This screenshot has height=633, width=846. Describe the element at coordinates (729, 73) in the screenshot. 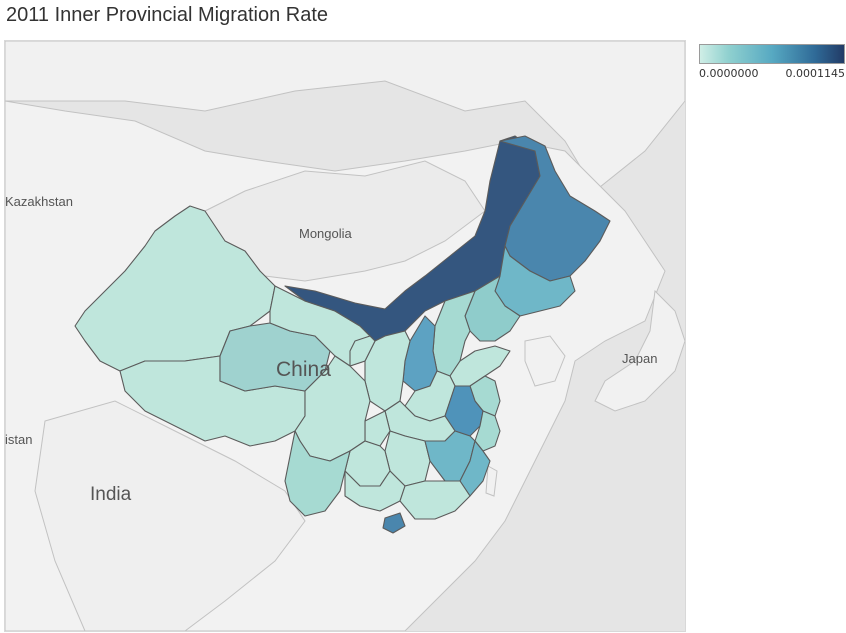

I see `legend-min-label: 0.0000000` at that location.